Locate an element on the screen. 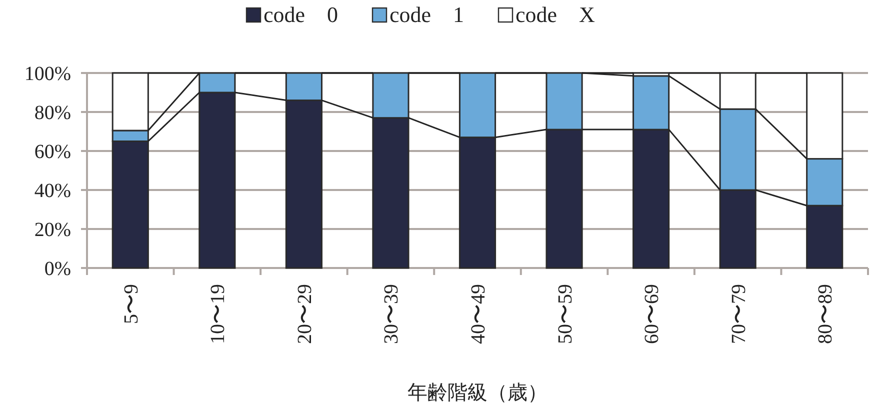 The width and height of the screenshot is (871, 407). legend-label: code 0 is located at coordinates (301, 14).